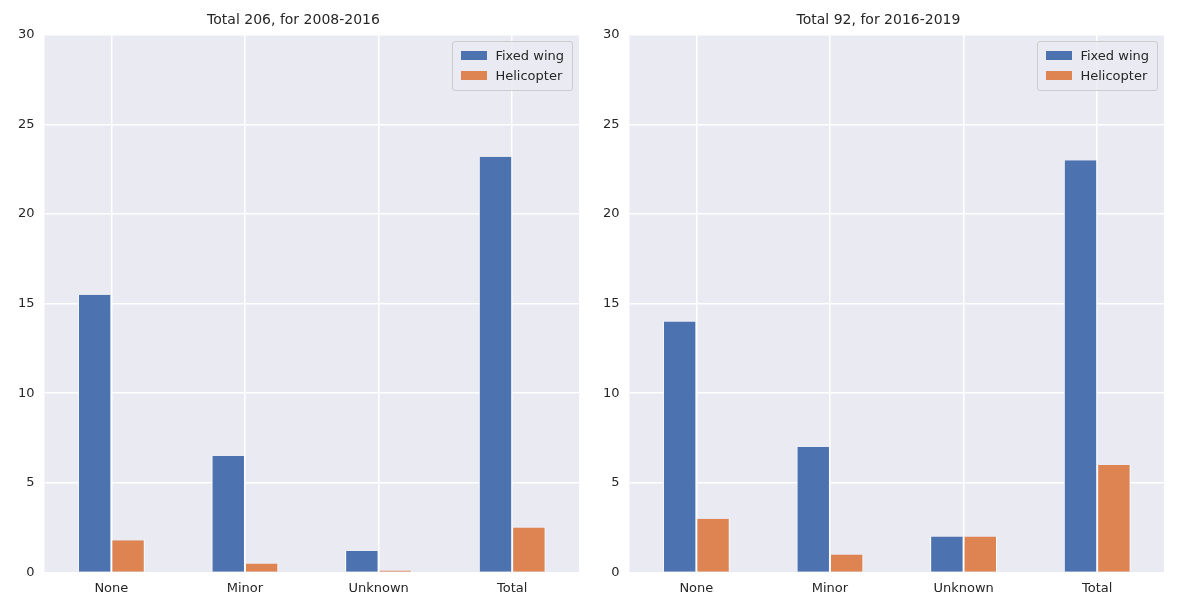 This screenshot has height=612, width=1177. I want to click on chart-title: Total 206, for 2008-2016, so click(293, 19).